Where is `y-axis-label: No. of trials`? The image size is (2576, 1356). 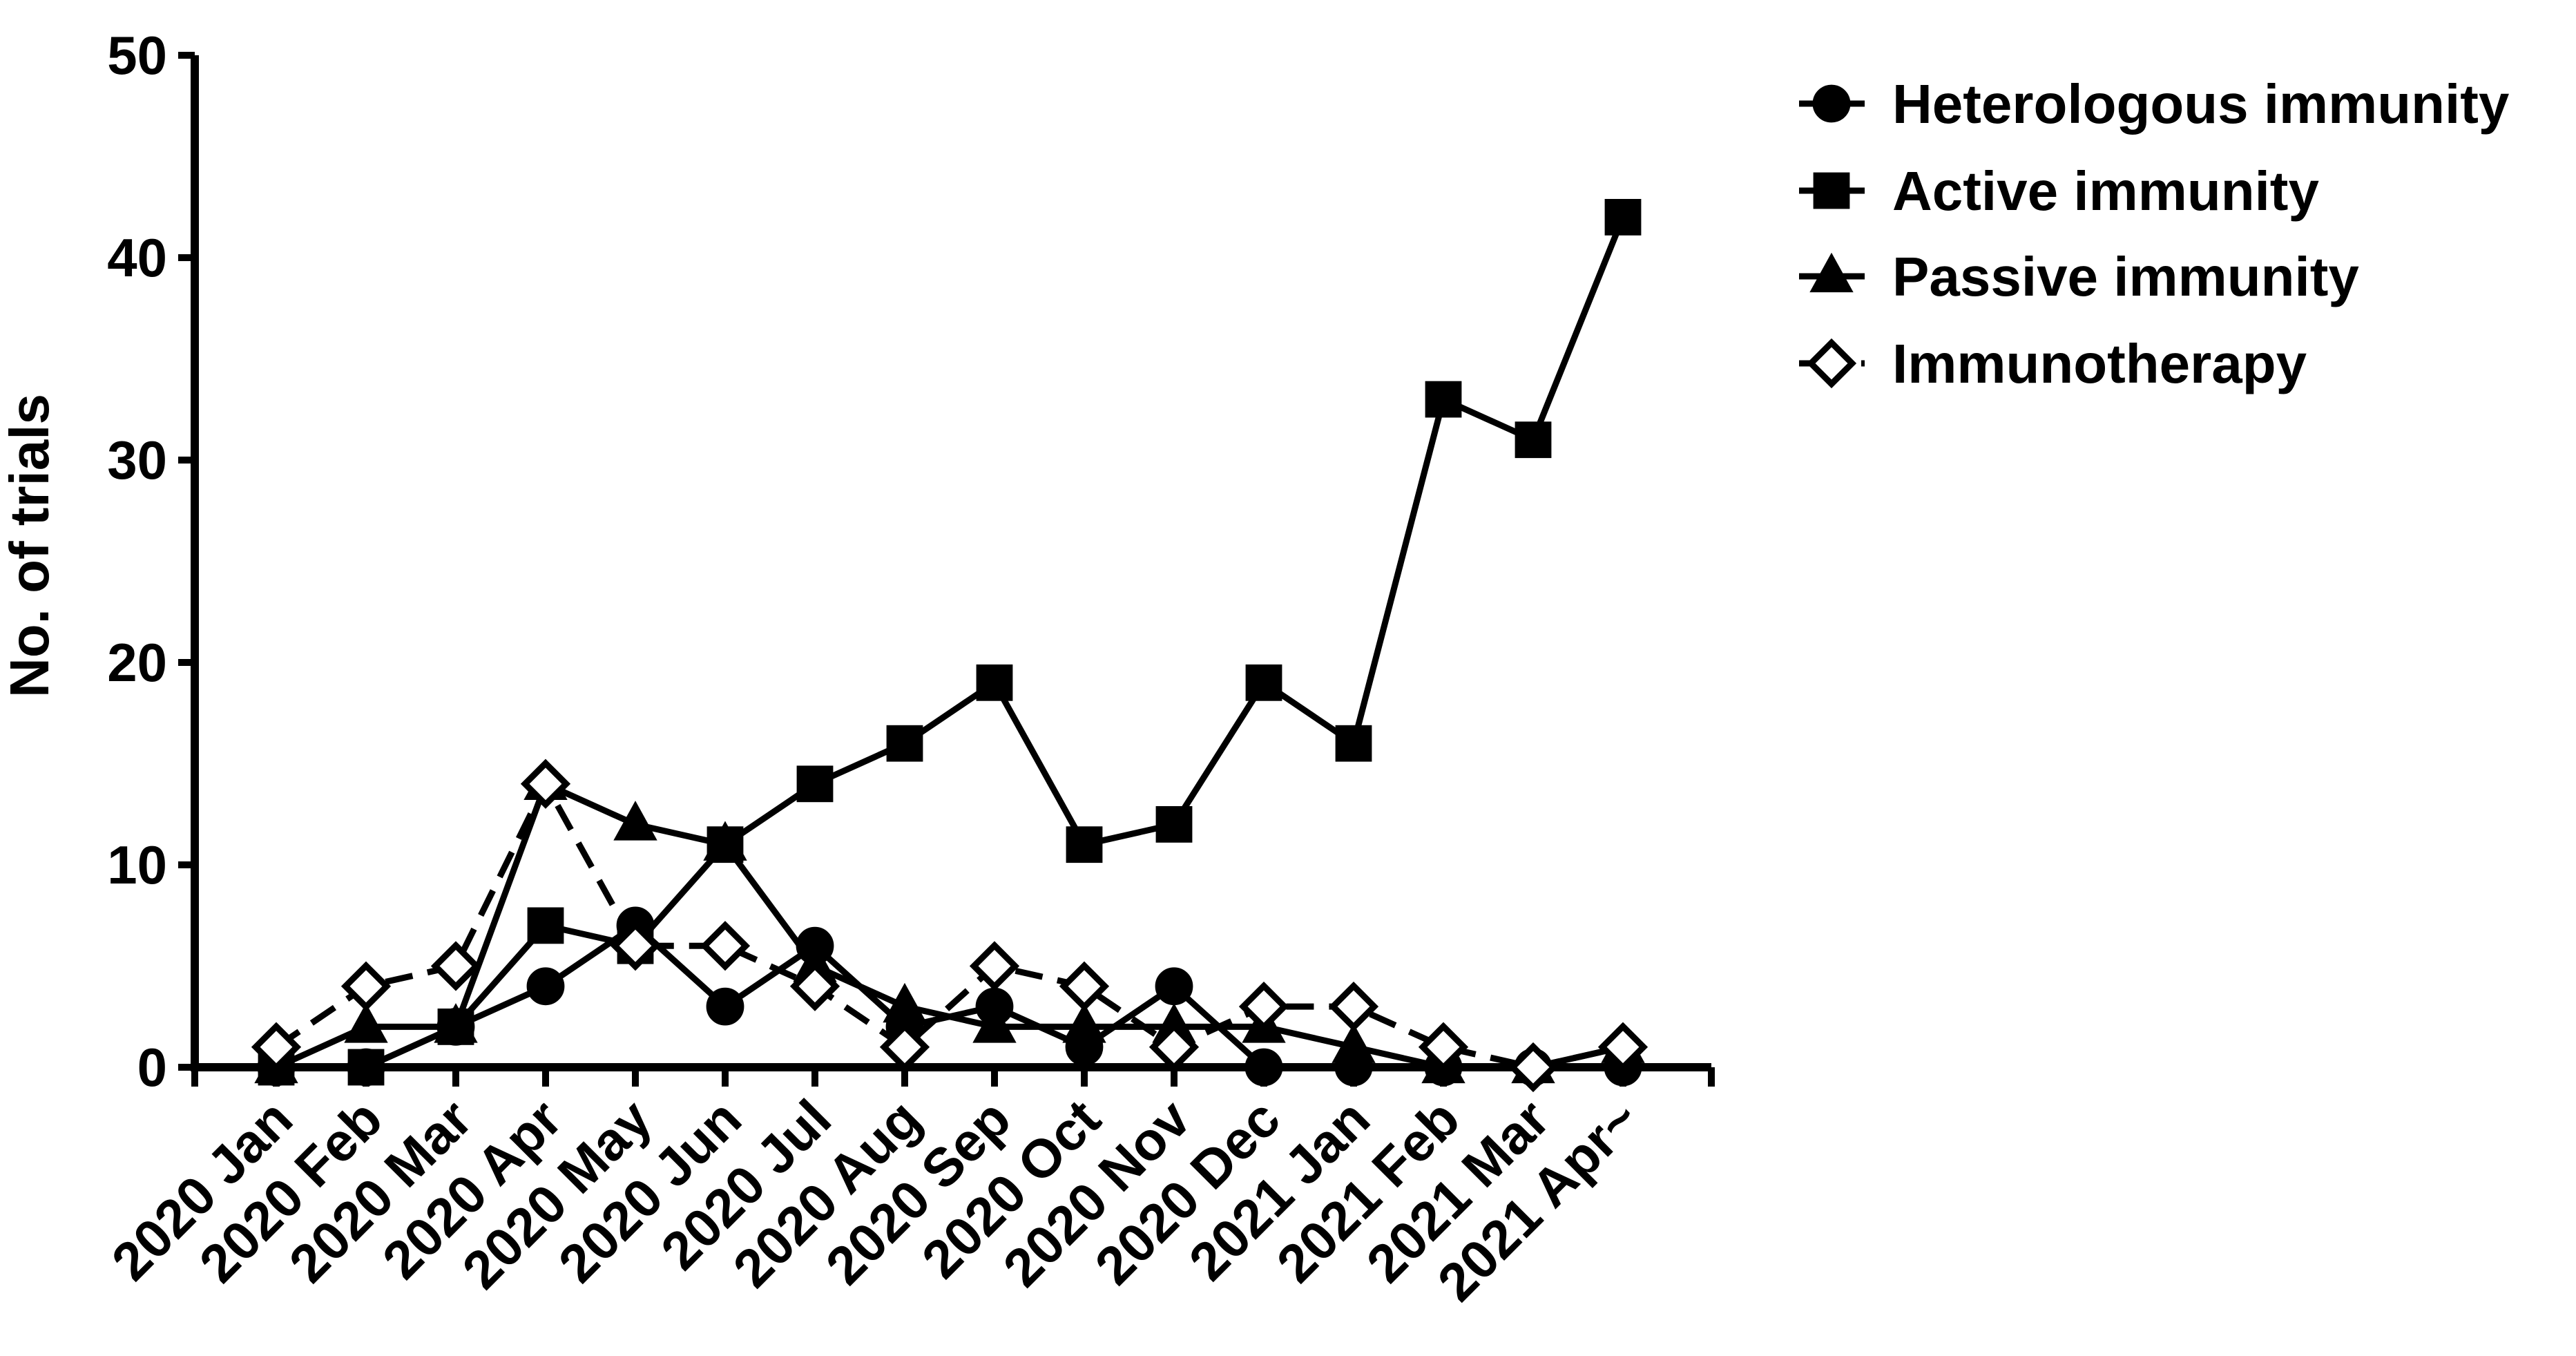 y-axis-label: No. of trials is located at coordinates (30, 546).